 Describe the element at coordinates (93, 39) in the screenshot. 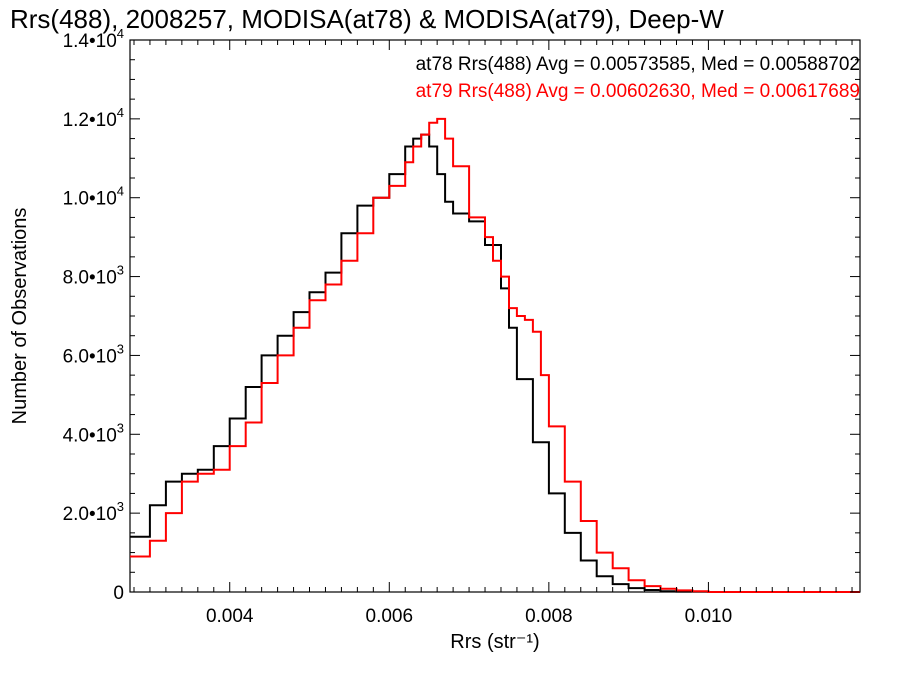

I see `y-tick-label: 1.4•104` at that location.